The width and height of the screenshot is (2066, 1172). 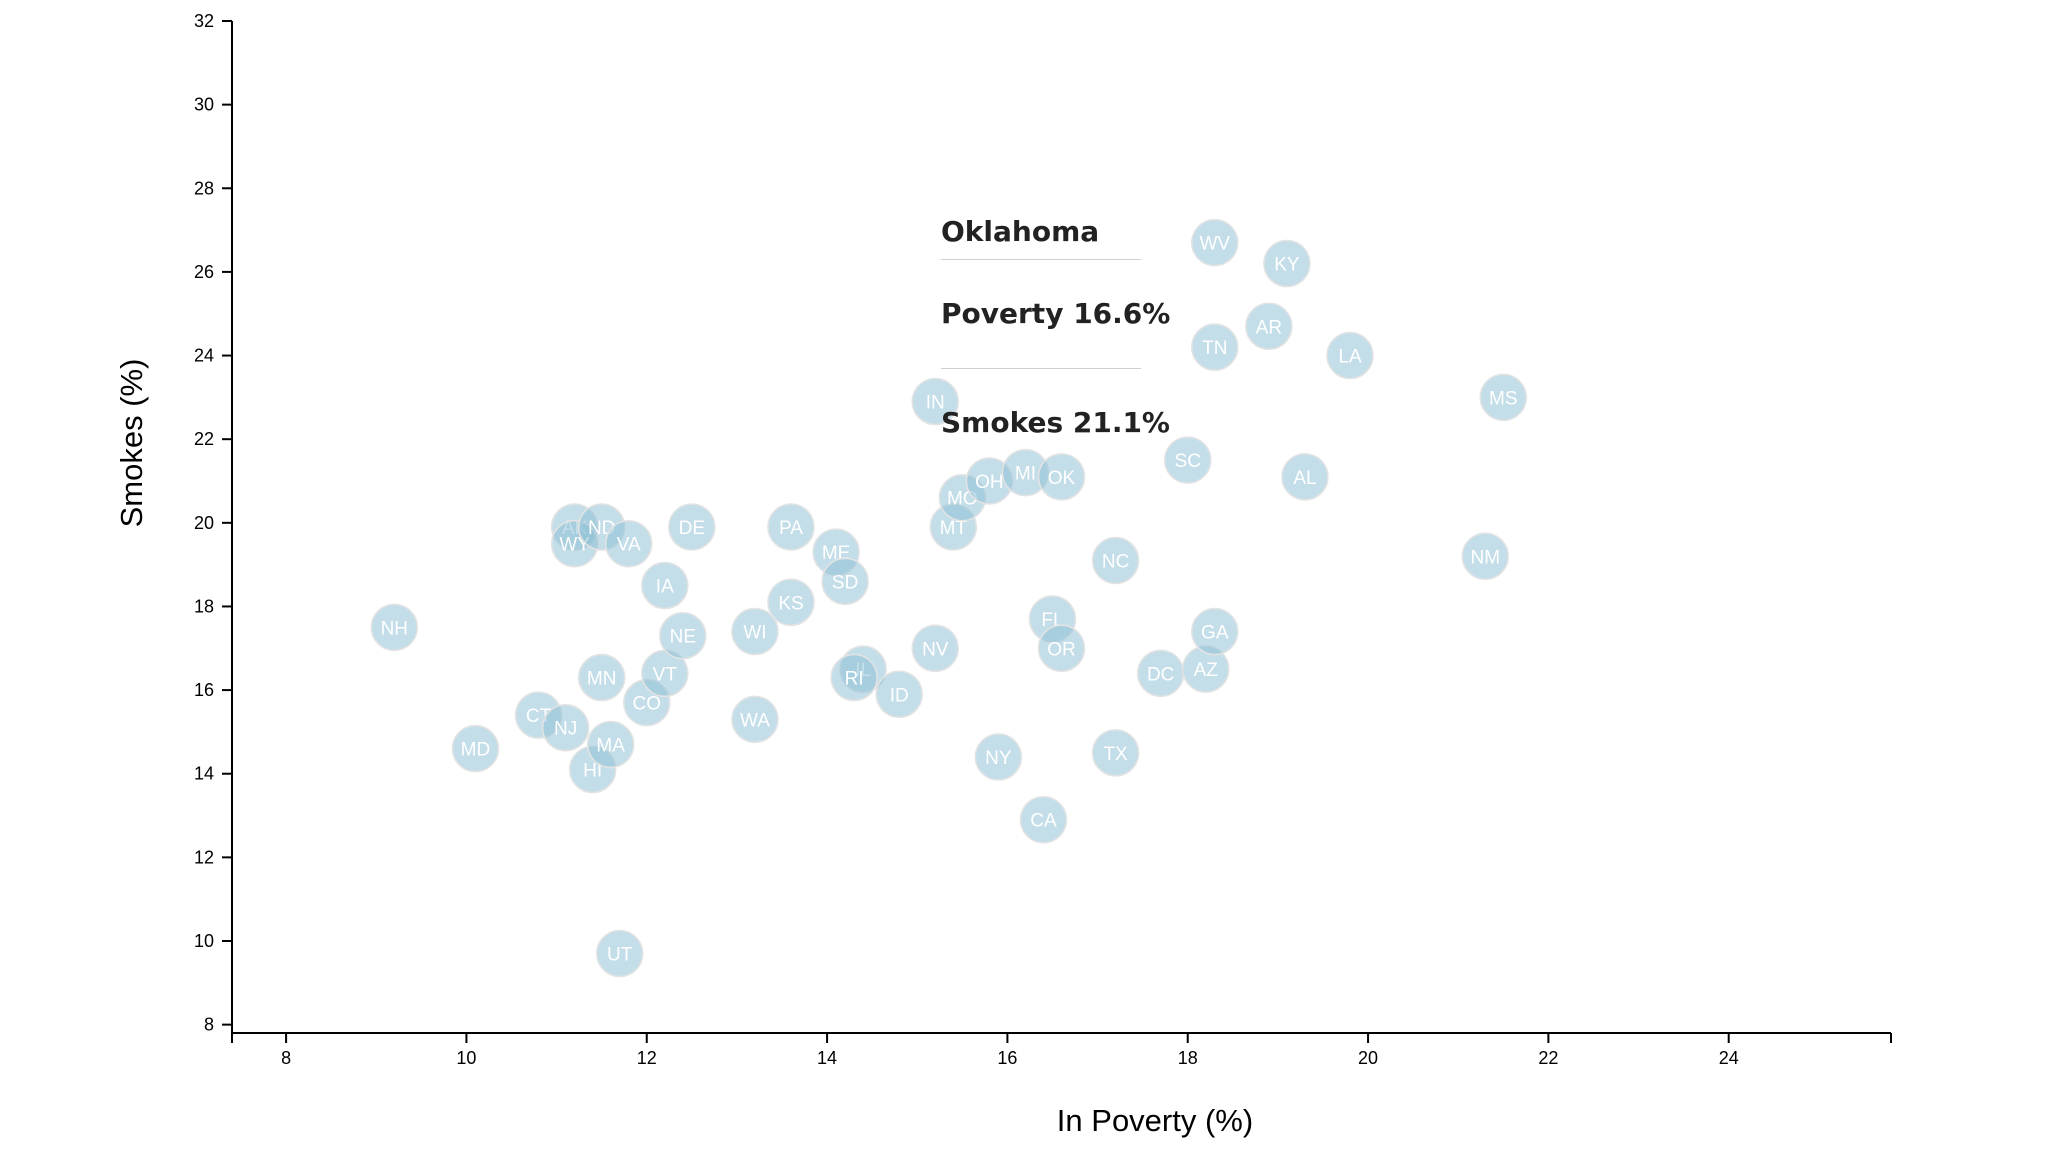 I want to click on state-point: NJ, so click(x=565, y=727).